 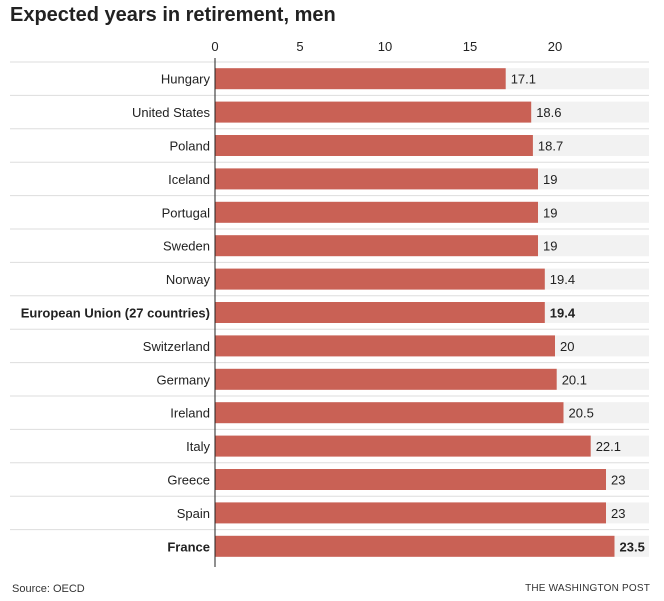 I want to click on category-label: Greece, so click(x=188, y=480).